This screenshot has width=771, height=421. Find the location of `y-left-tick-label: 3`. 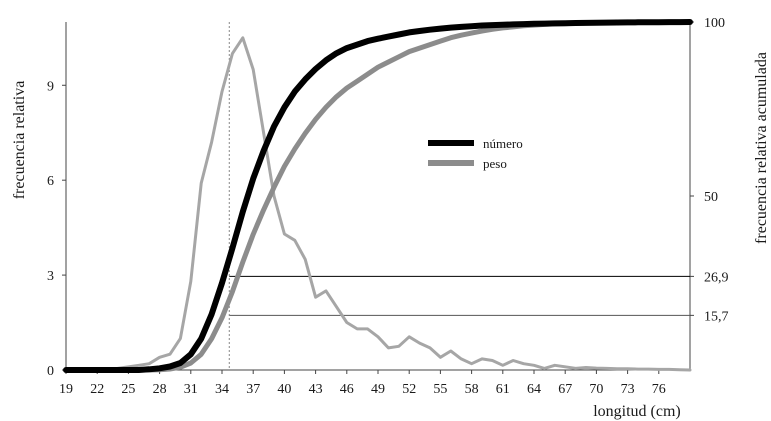

y-left-tick-label: 3 is located at coordinates (50, 276).